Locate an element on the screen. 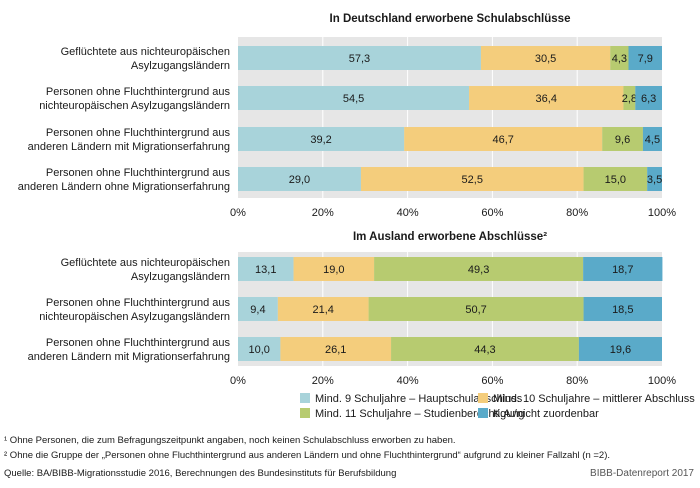 Image resolution: width=700 pixels, height=488 pixels. data-label: 21,4 is located at coordinates (323, 310).